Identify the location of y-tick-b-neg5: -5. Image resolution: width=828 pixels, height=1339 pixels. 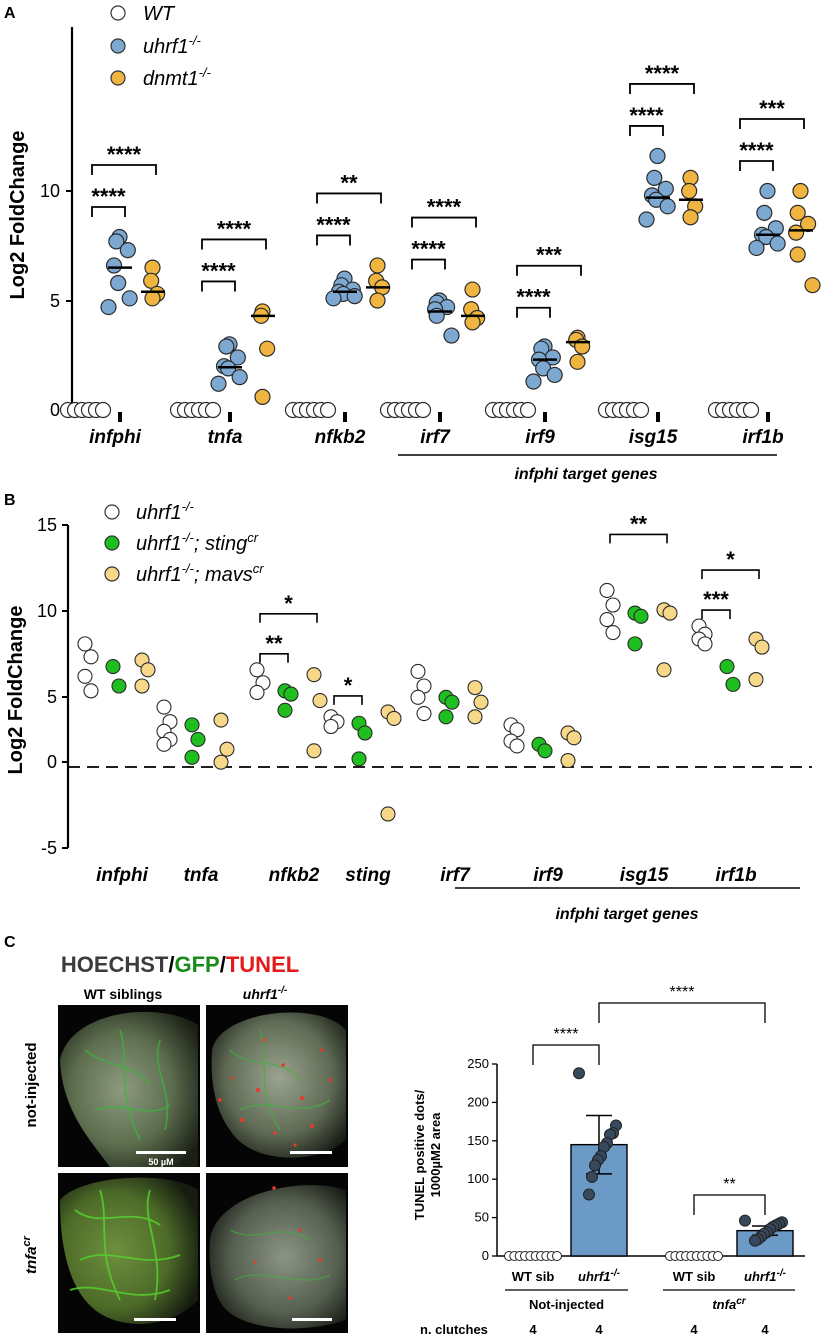
(49, 848).